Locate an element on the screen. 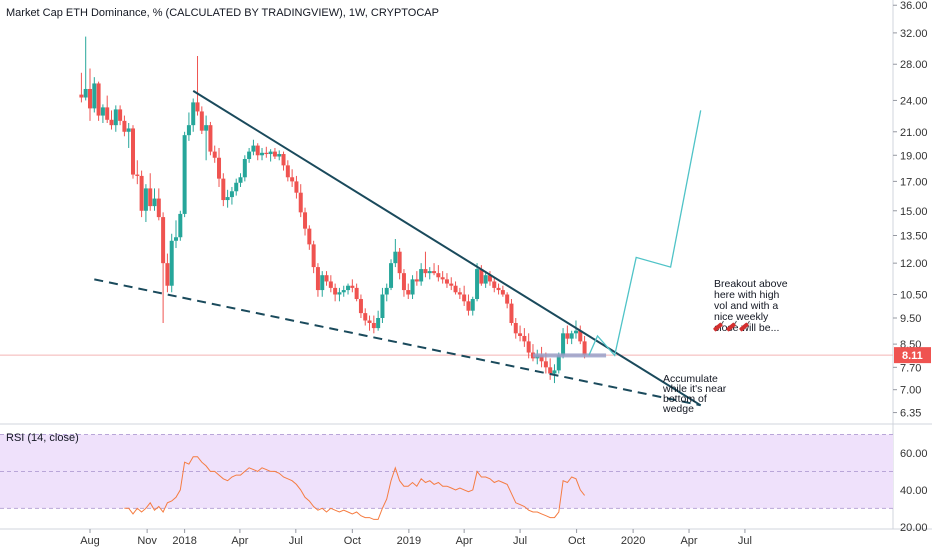 The width and height of the screenshot is (932, 555). price-tick-label: 6.35 is located at coordinates (910, 414).